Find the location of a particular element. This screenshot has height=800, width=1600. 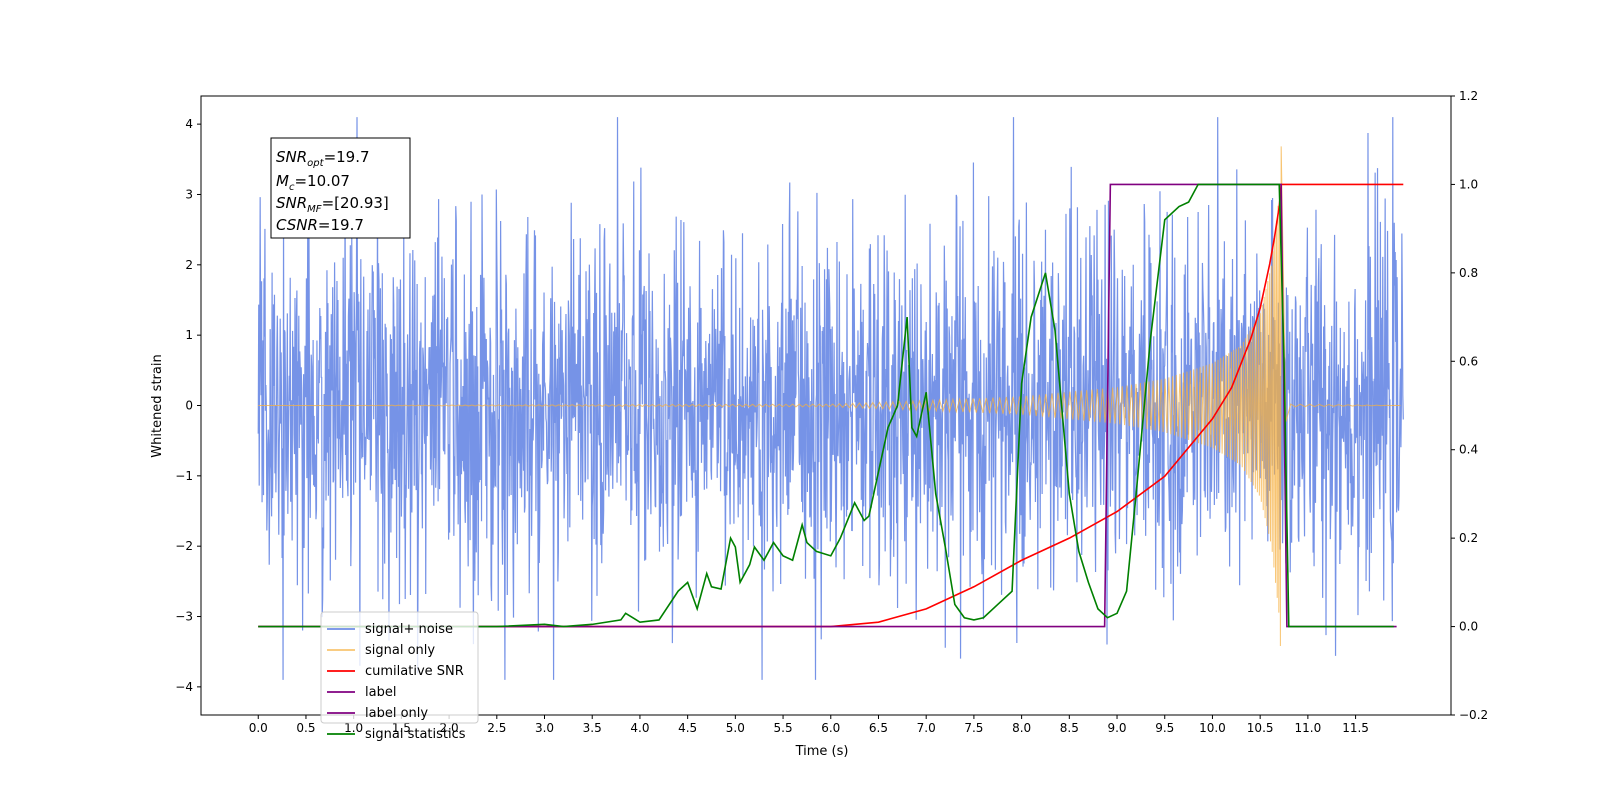

x-tick-label: 11.0 is located at coordinates (1308, 728).